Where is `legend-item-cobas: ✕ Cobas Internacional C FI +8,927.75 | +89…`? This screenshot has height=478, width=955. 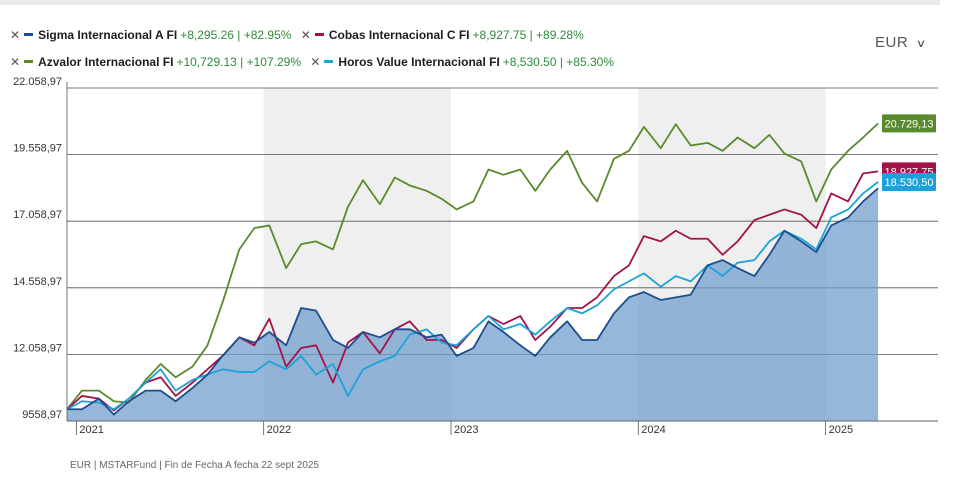
legend-item-cobas: ✕ Cobas Internacional C FI +8,927.75 | +89… is located at coordinates (442, 35).